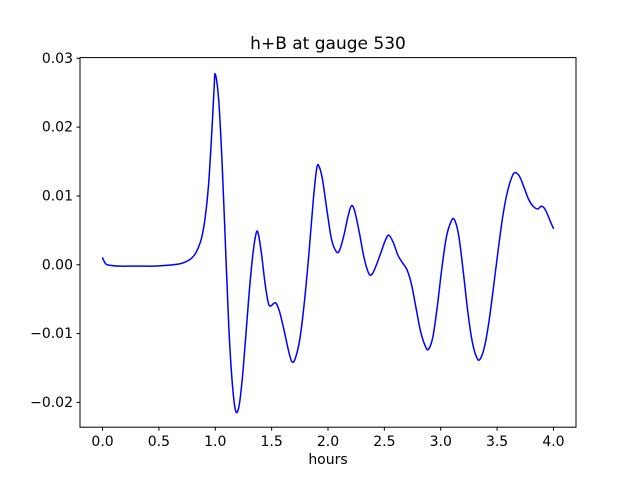  I want to click on x-axis-label: hours, so click(328, 460).